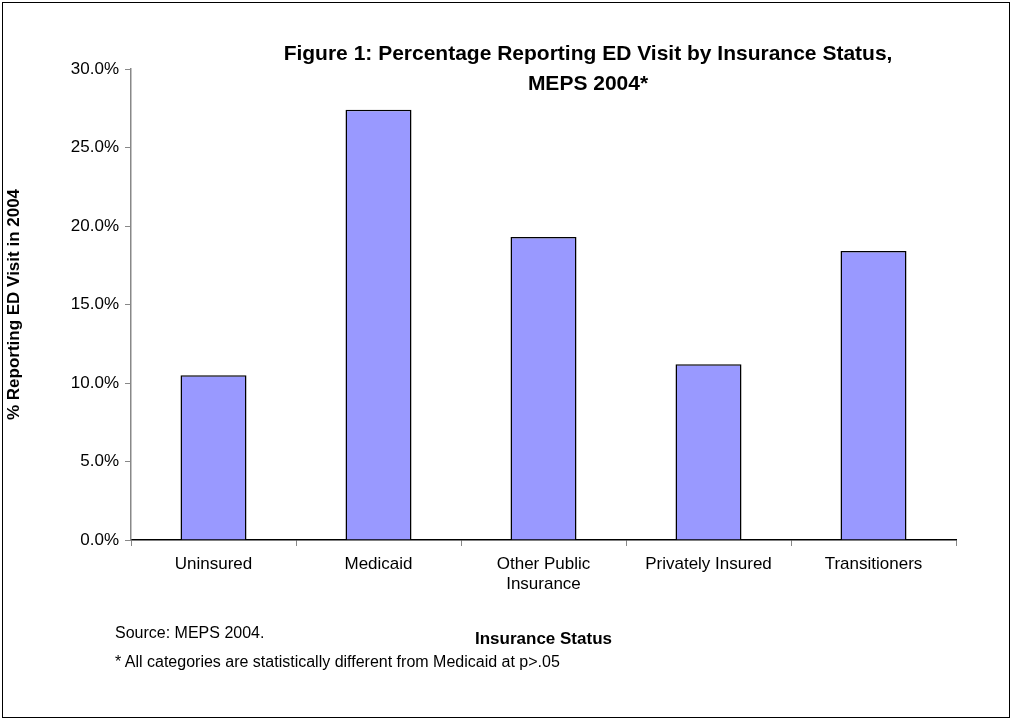  What do you see at coordinates (873, 563) in the screenshot?
I see `x-tick-label: Transitioners` at bounding box center [873, 563].